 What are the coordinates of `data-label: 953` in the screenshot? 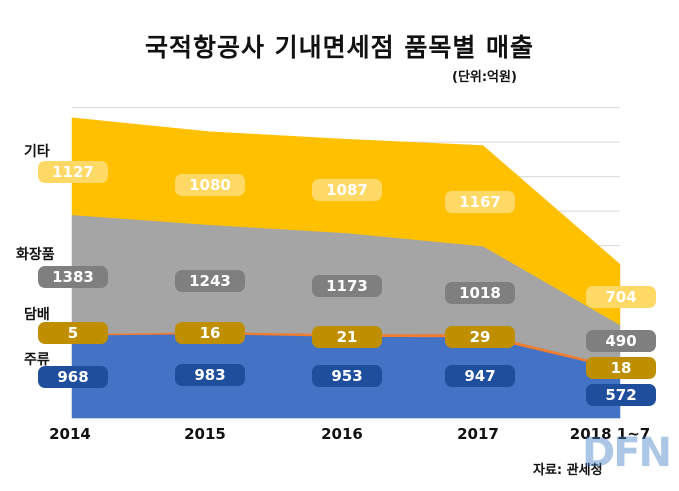 It's located at (347, 376).